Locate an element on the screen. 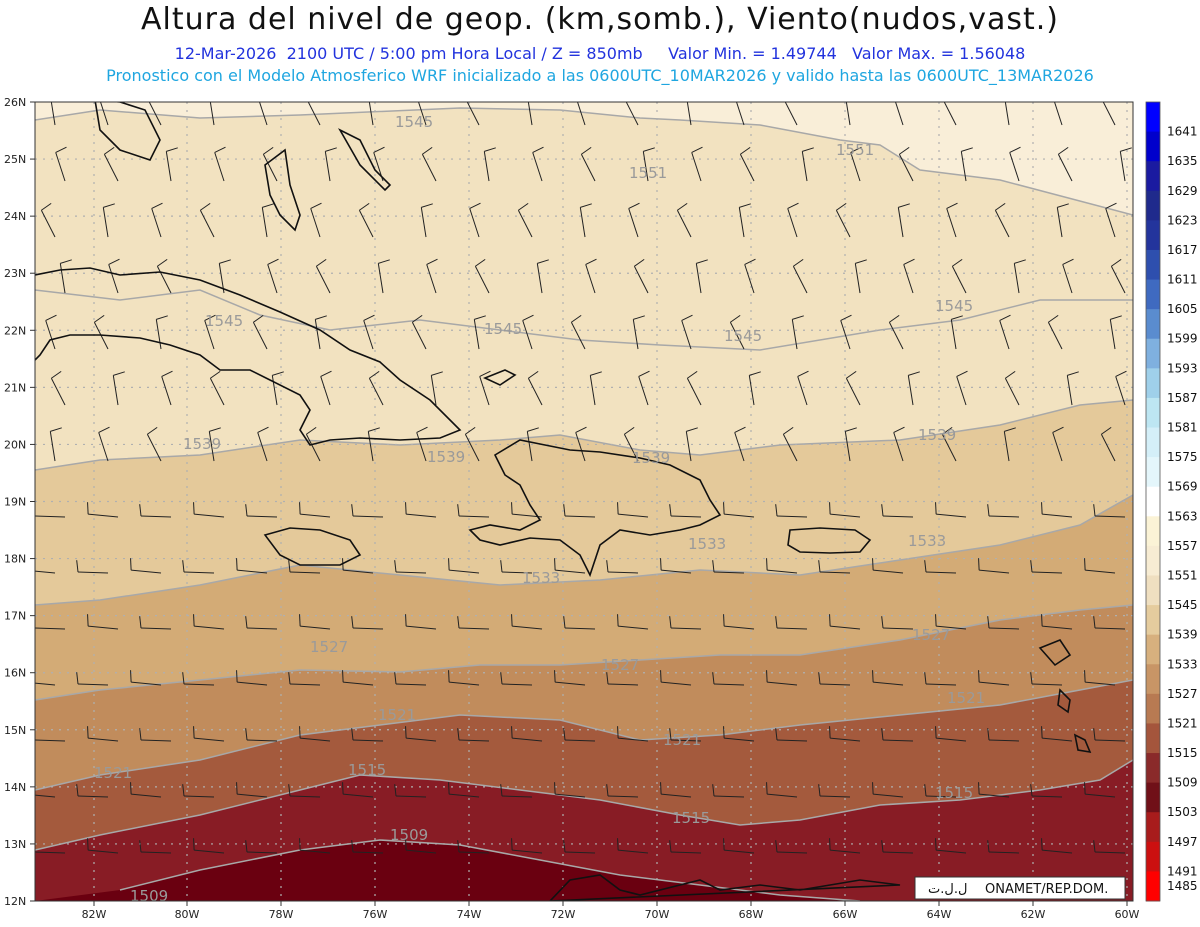 The image size is (1200, 927). lat-label: 18N is located at coordinates (15, 559).